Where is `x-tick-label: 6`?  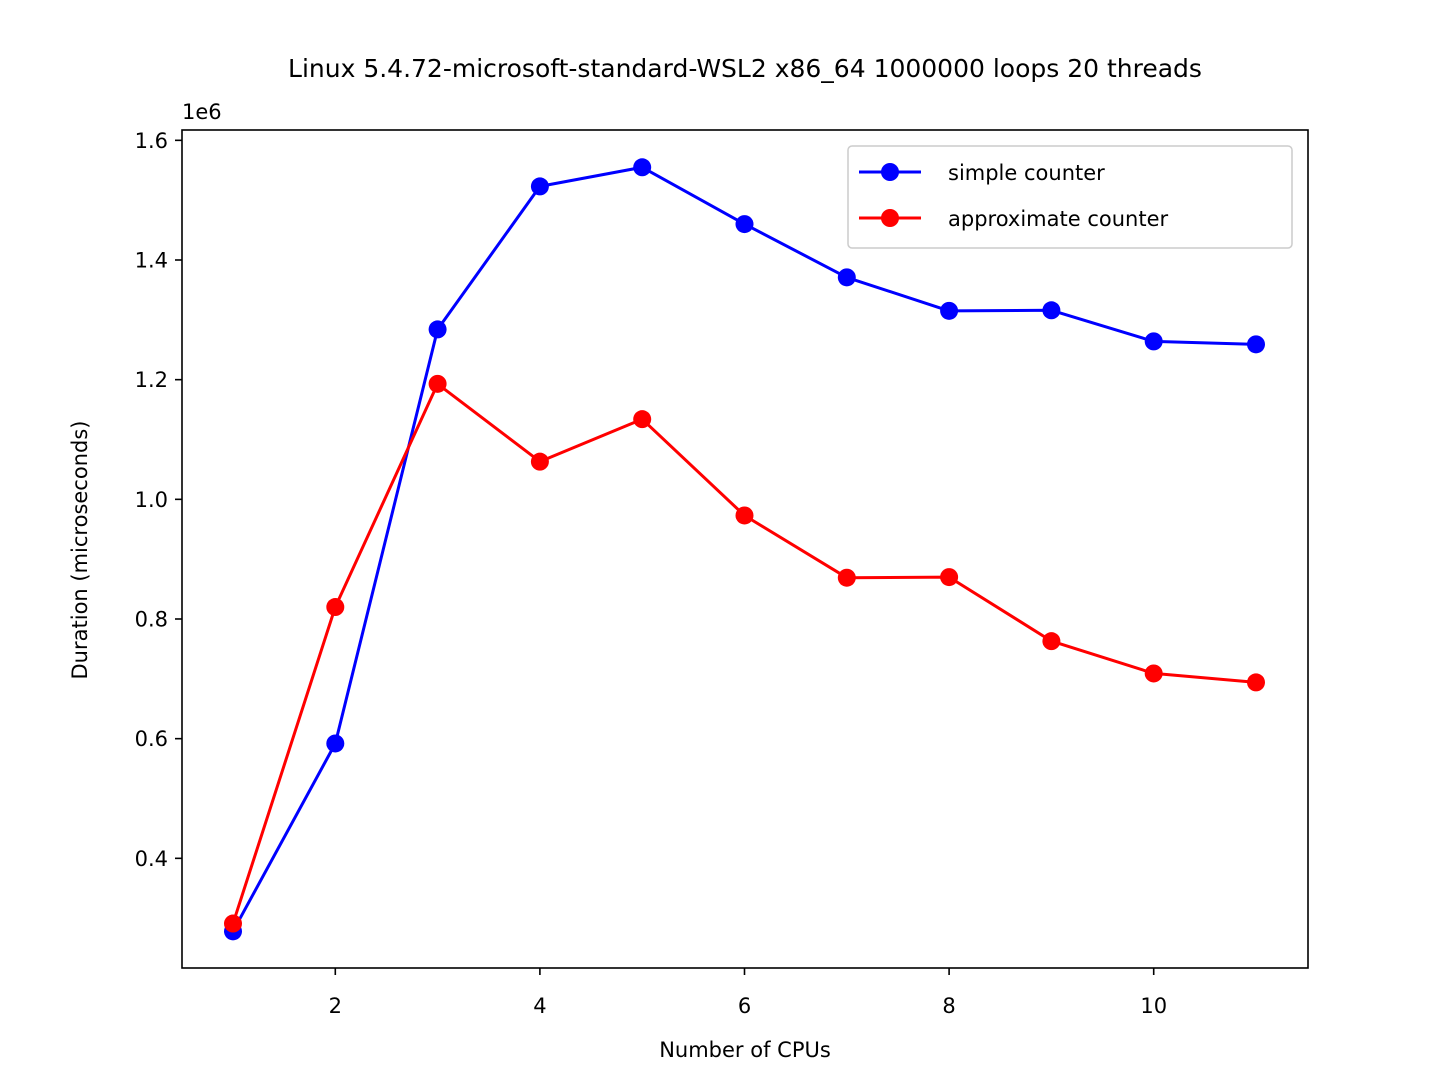
x-tick-label: 6 is located at coordinates (744, 1006).